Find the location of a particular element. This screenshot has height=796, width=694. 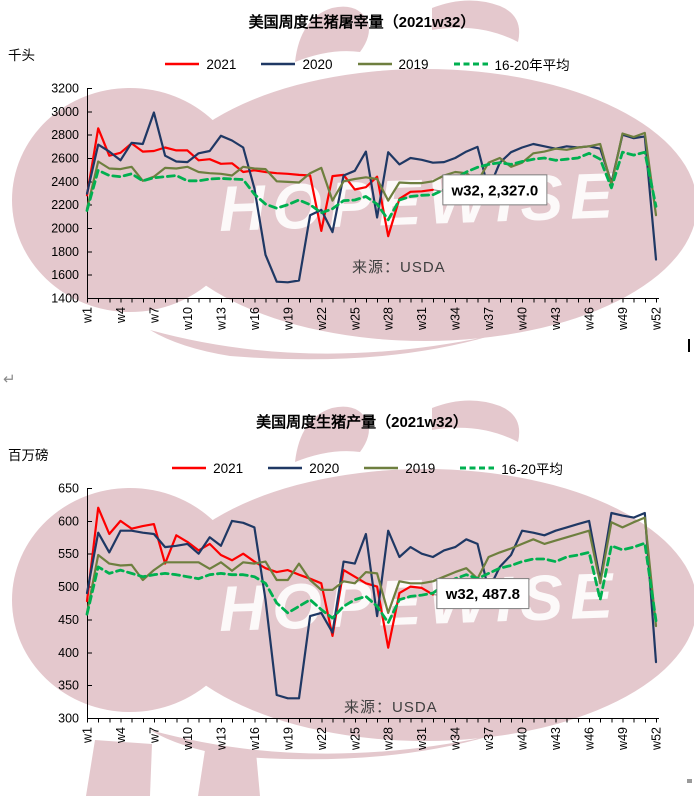

text-cursor-artifact is located at coordinates (689, 345).